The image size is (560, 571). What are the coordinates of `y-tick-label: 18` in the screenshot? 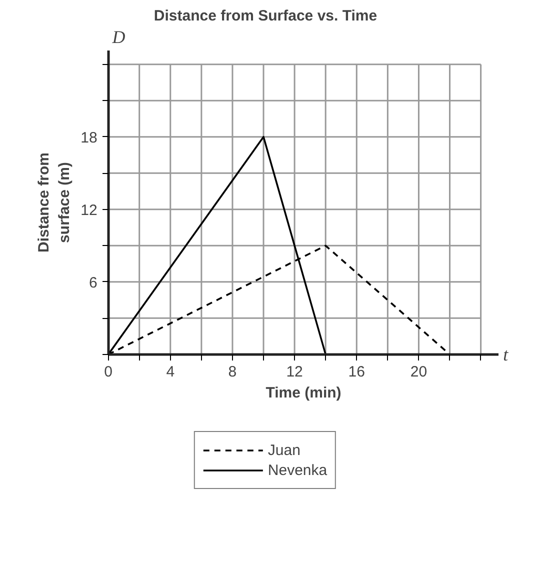 It's located at (89, 137).